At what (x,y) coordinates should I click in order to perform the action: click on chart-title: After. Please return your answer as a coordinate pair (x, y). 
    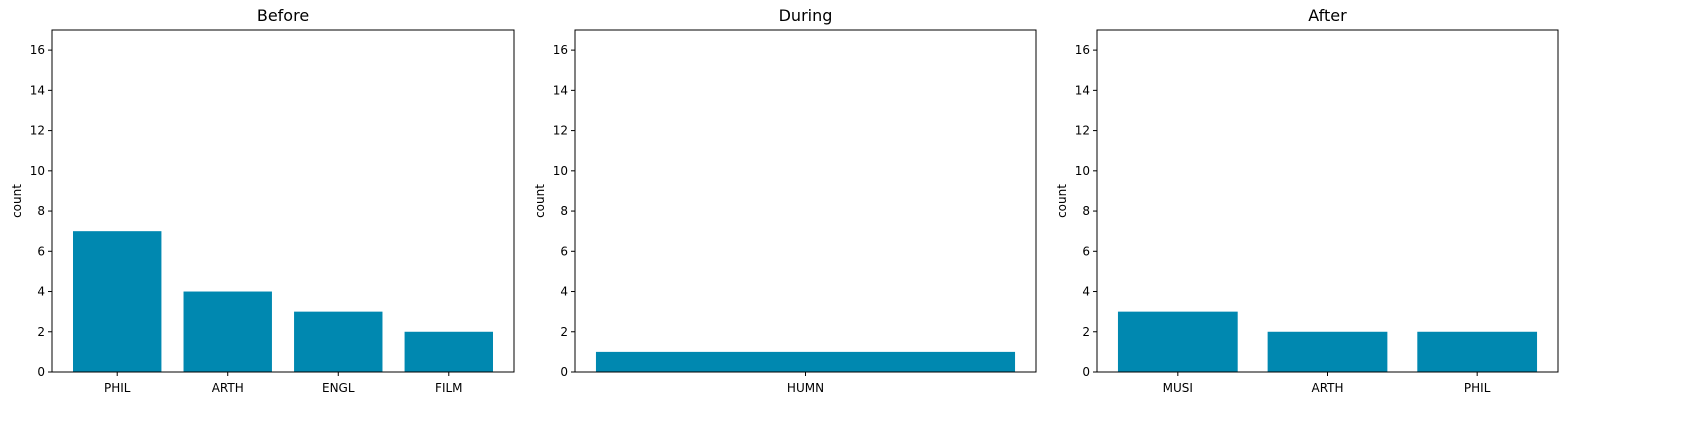
    Looking at the image, I should click on (1327, 15).